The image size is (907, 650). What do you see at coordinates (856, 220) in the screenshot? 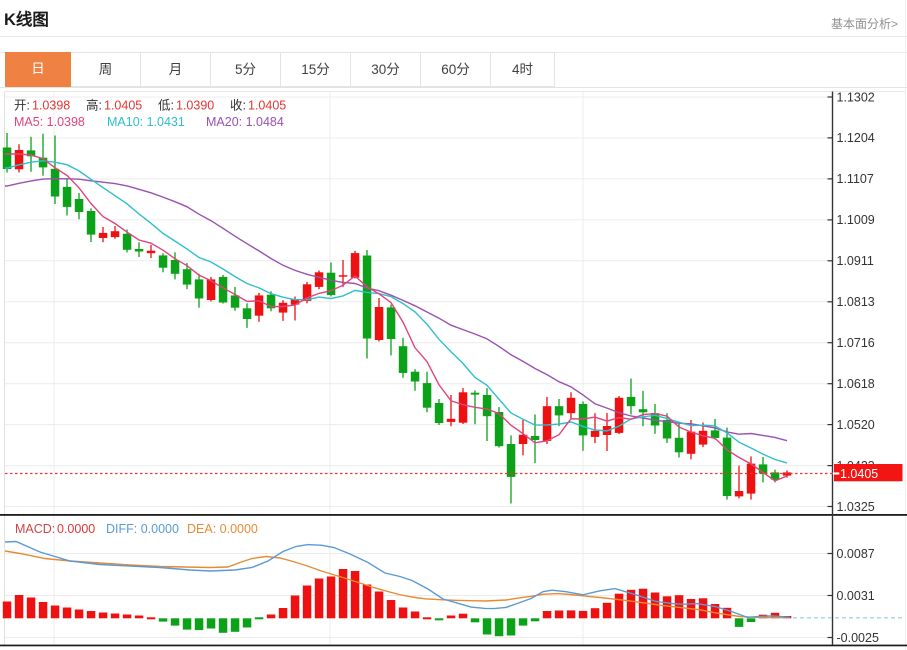
I see `svg-text: 1.1009` at bounding box center [856, 220].